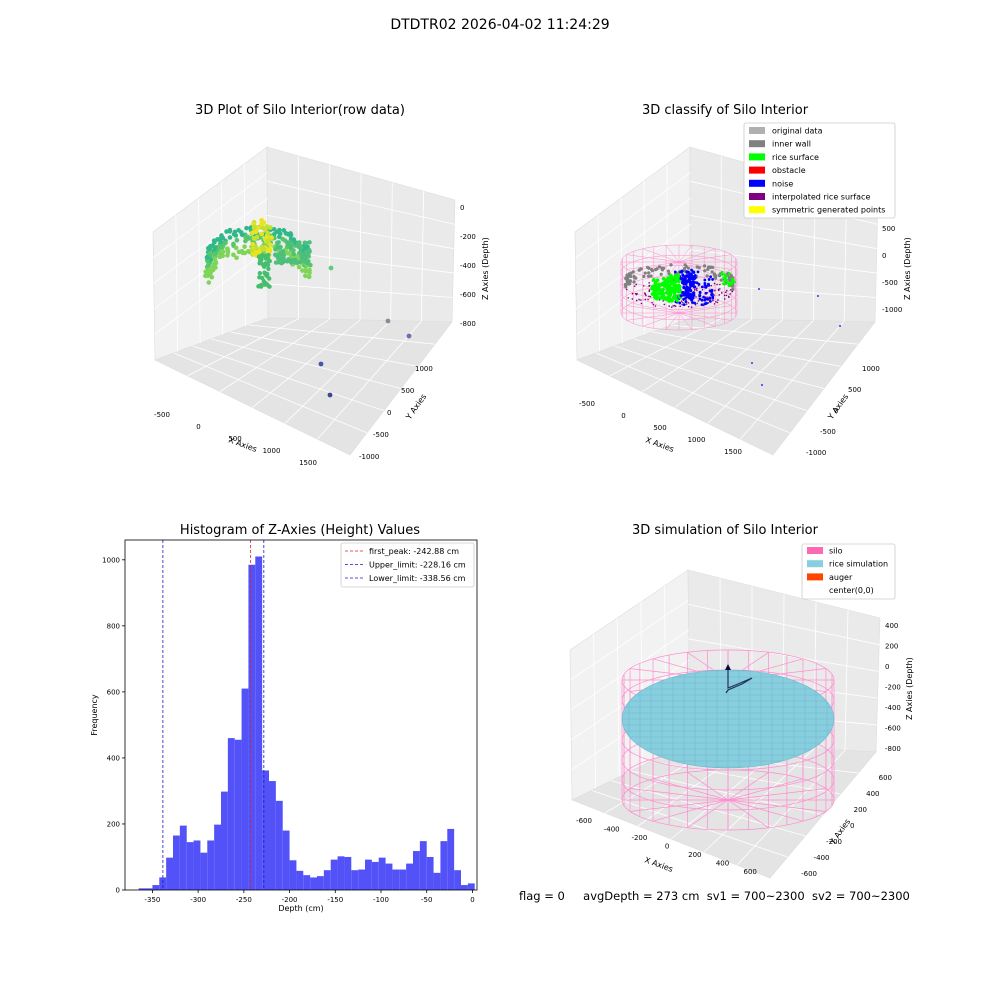 The image size is (1000, 1000). Describe the element at coordinates (658, 864) in the screenshot. I see `p4-xlabel: X Axies` at that location.